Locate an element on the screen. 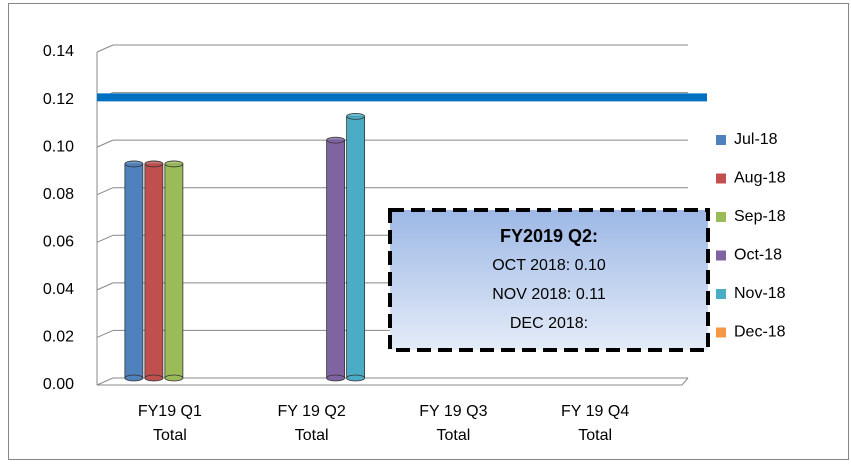  legend-label: Aug-18 is located at coordinates (760, 178).